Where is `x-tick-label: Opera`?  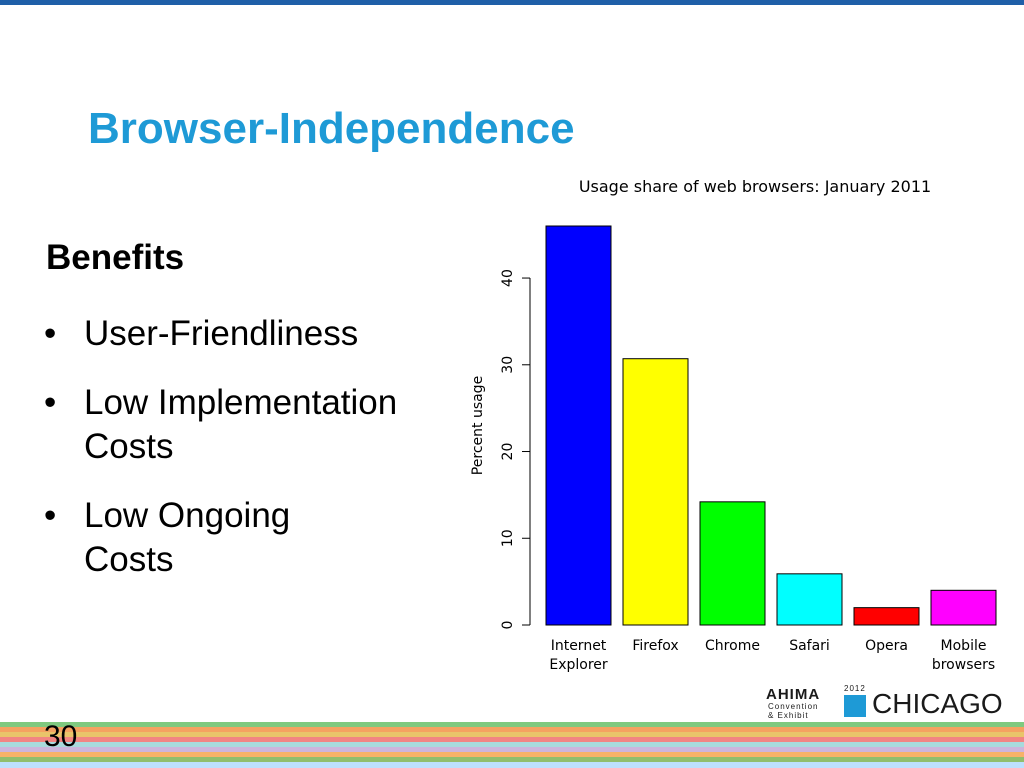
x-tick-label: Opera is located at coordinates (886, 646).